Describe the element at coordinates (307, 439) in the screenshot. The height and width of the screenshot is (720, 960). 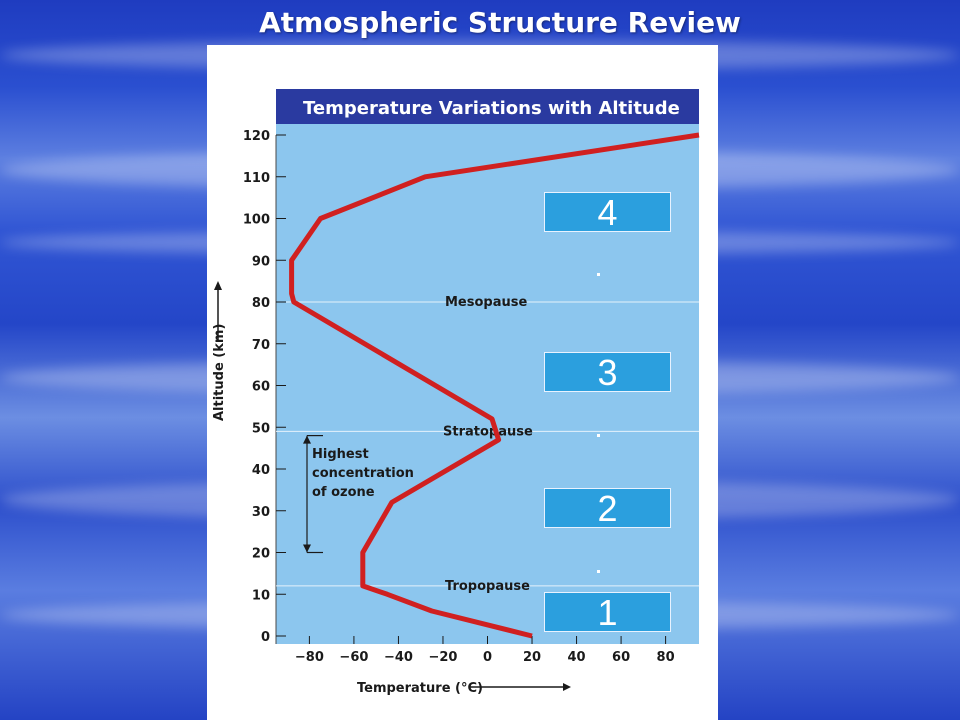
I see `ozone-arrow-up` at that location.